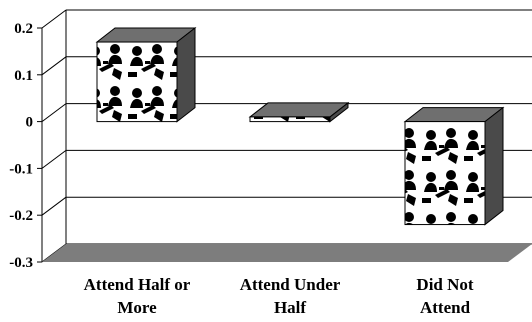 This screenshot has width=532, height=322. Describe the element at coordinates (38, 140) in the screenshot. I see `y-axis: 0.2 0.1 0 -0.1 -0.2 -0.3` at that location.